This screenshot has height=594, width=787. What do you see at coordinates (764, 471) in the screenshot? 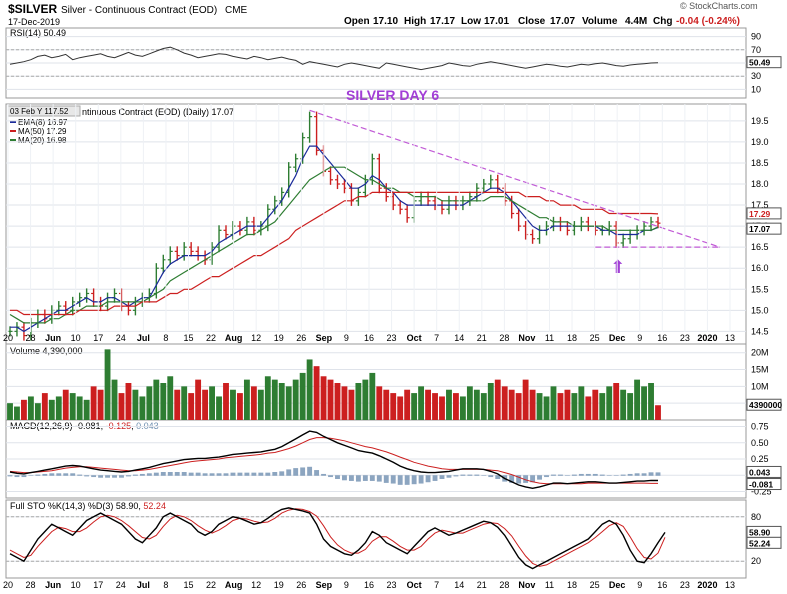
I see `macd-hist-last-value-box` at bounding box center [764, 471].